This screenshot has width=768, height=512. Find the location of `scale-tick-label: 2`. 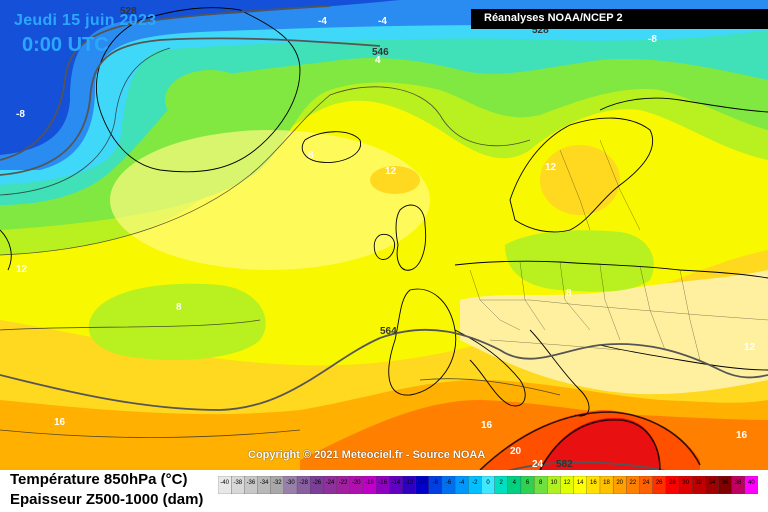

scale-tick-label: 2 is located at coordinates (501, 483).